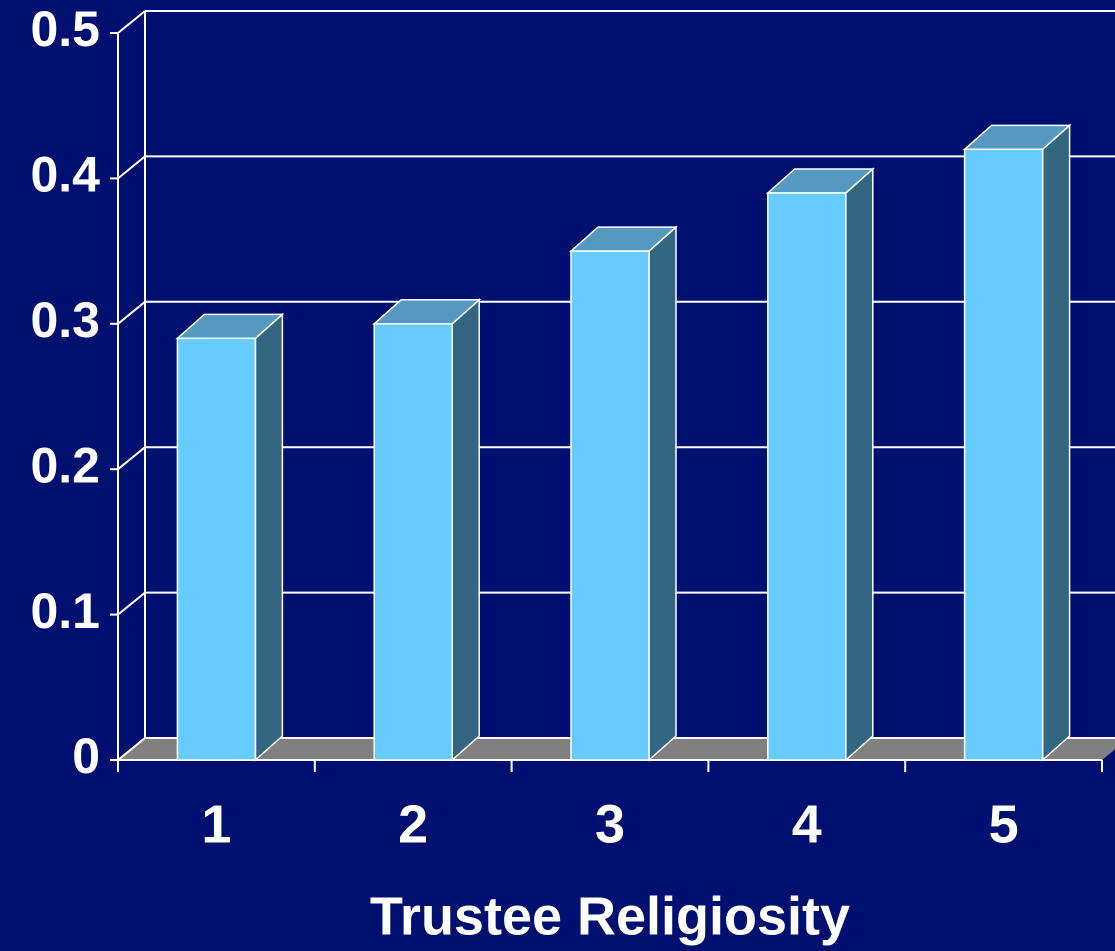 This screenshot has width=1115, height=951. What do you see at coordinates (65, 175) in the screenshot?
I see `y-tick-label: 0.4` at bounding box center [65, 175].